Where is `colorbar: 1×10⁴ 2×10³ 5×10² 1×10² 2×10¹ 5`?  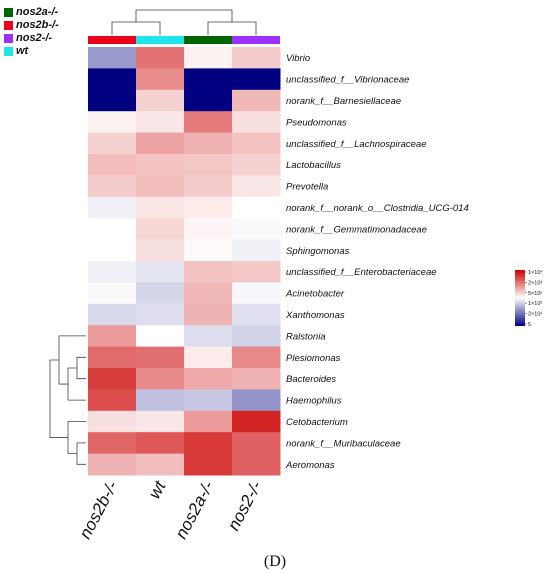
colorbar: 1×10⁴ 2×10³ 5×10² 1×10² 2×10¹ 5 is located at coordinates (529, 298).